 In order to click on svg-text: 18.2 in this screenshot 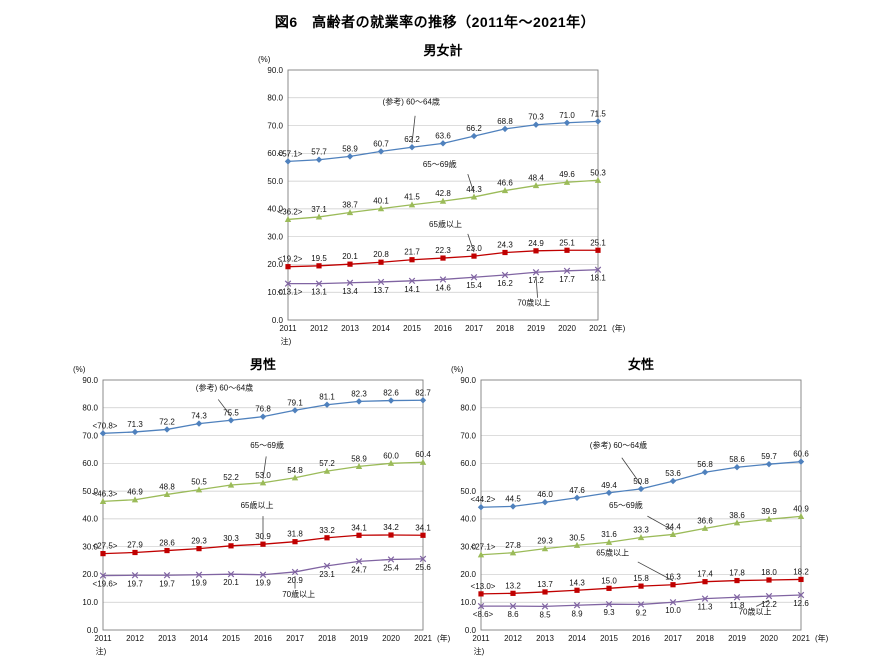, I will do `click(801, 571)`.